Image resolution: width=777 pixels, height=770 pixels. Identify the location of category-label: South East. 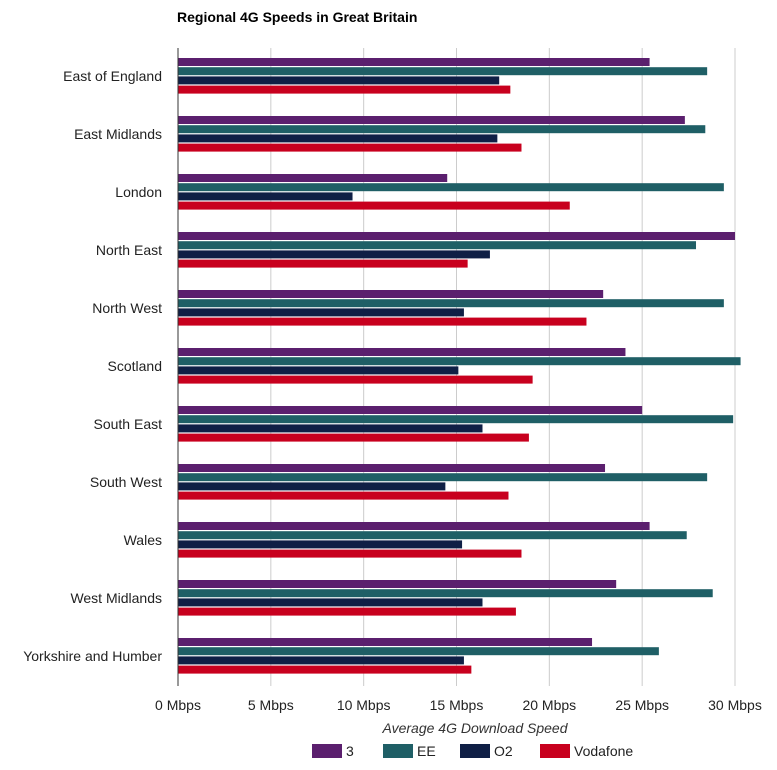
(128, 424).